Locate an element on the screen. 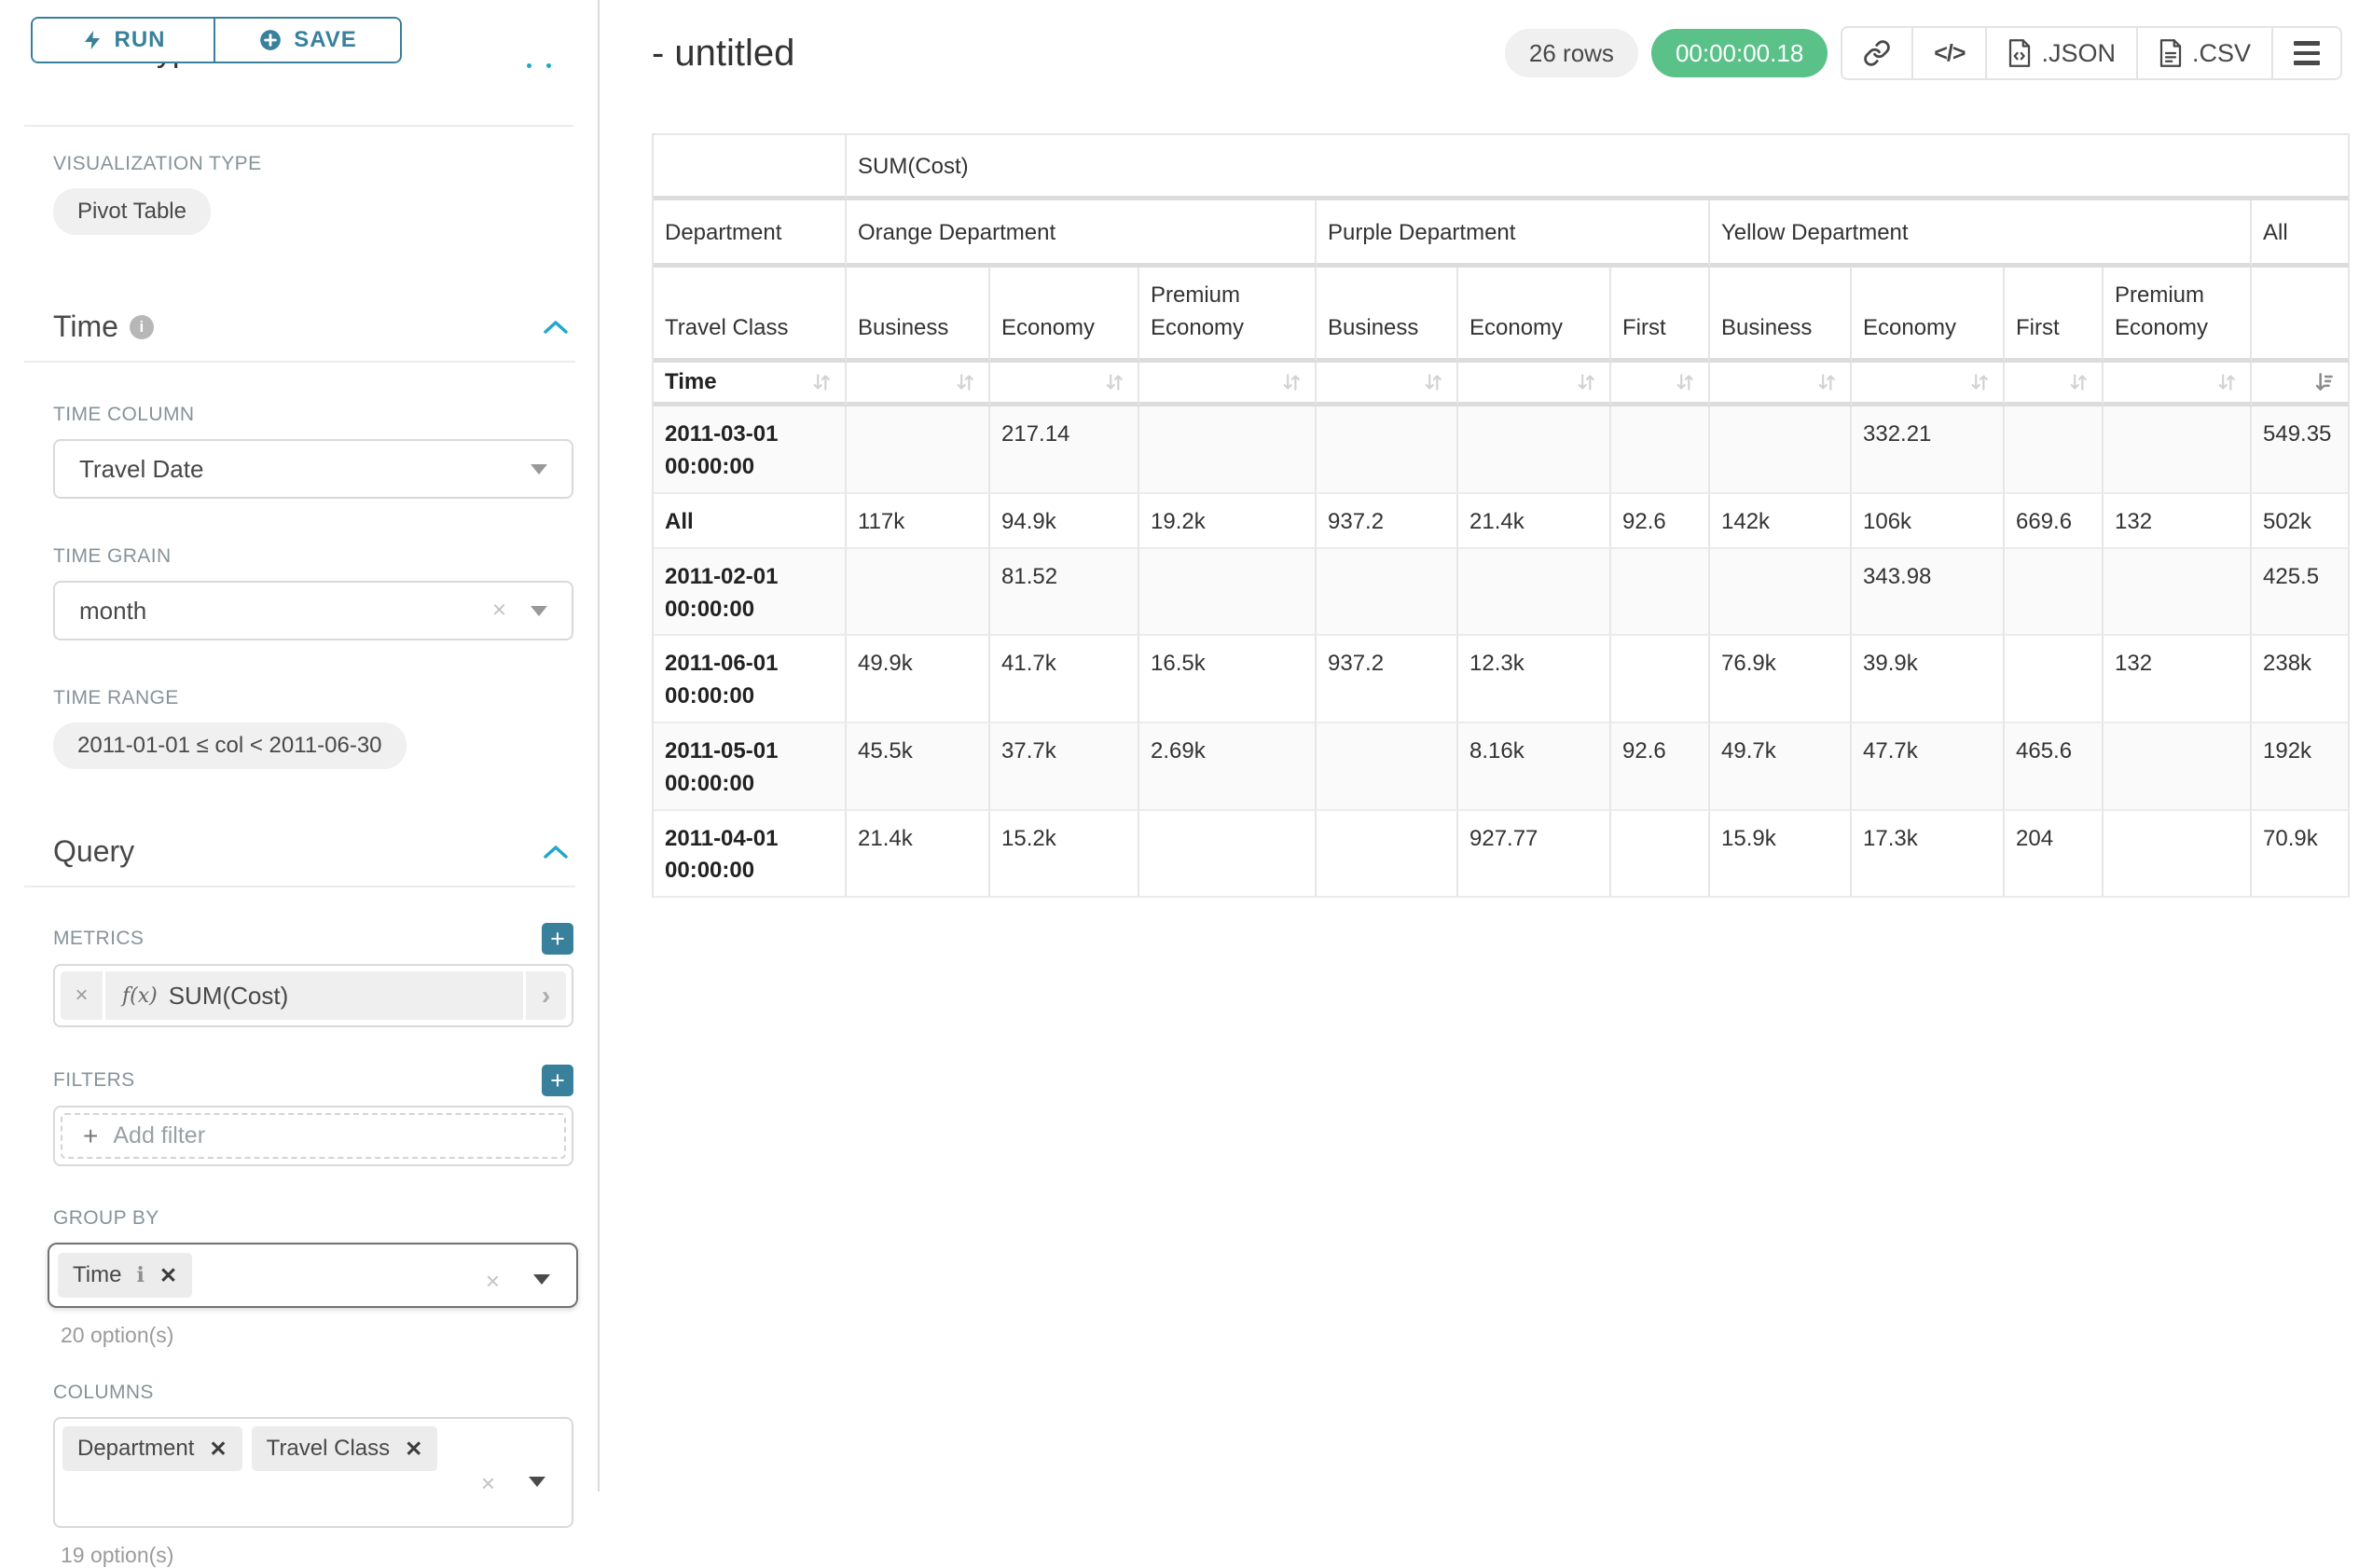  hamburger-icon is located at coordinates (2307, 53).